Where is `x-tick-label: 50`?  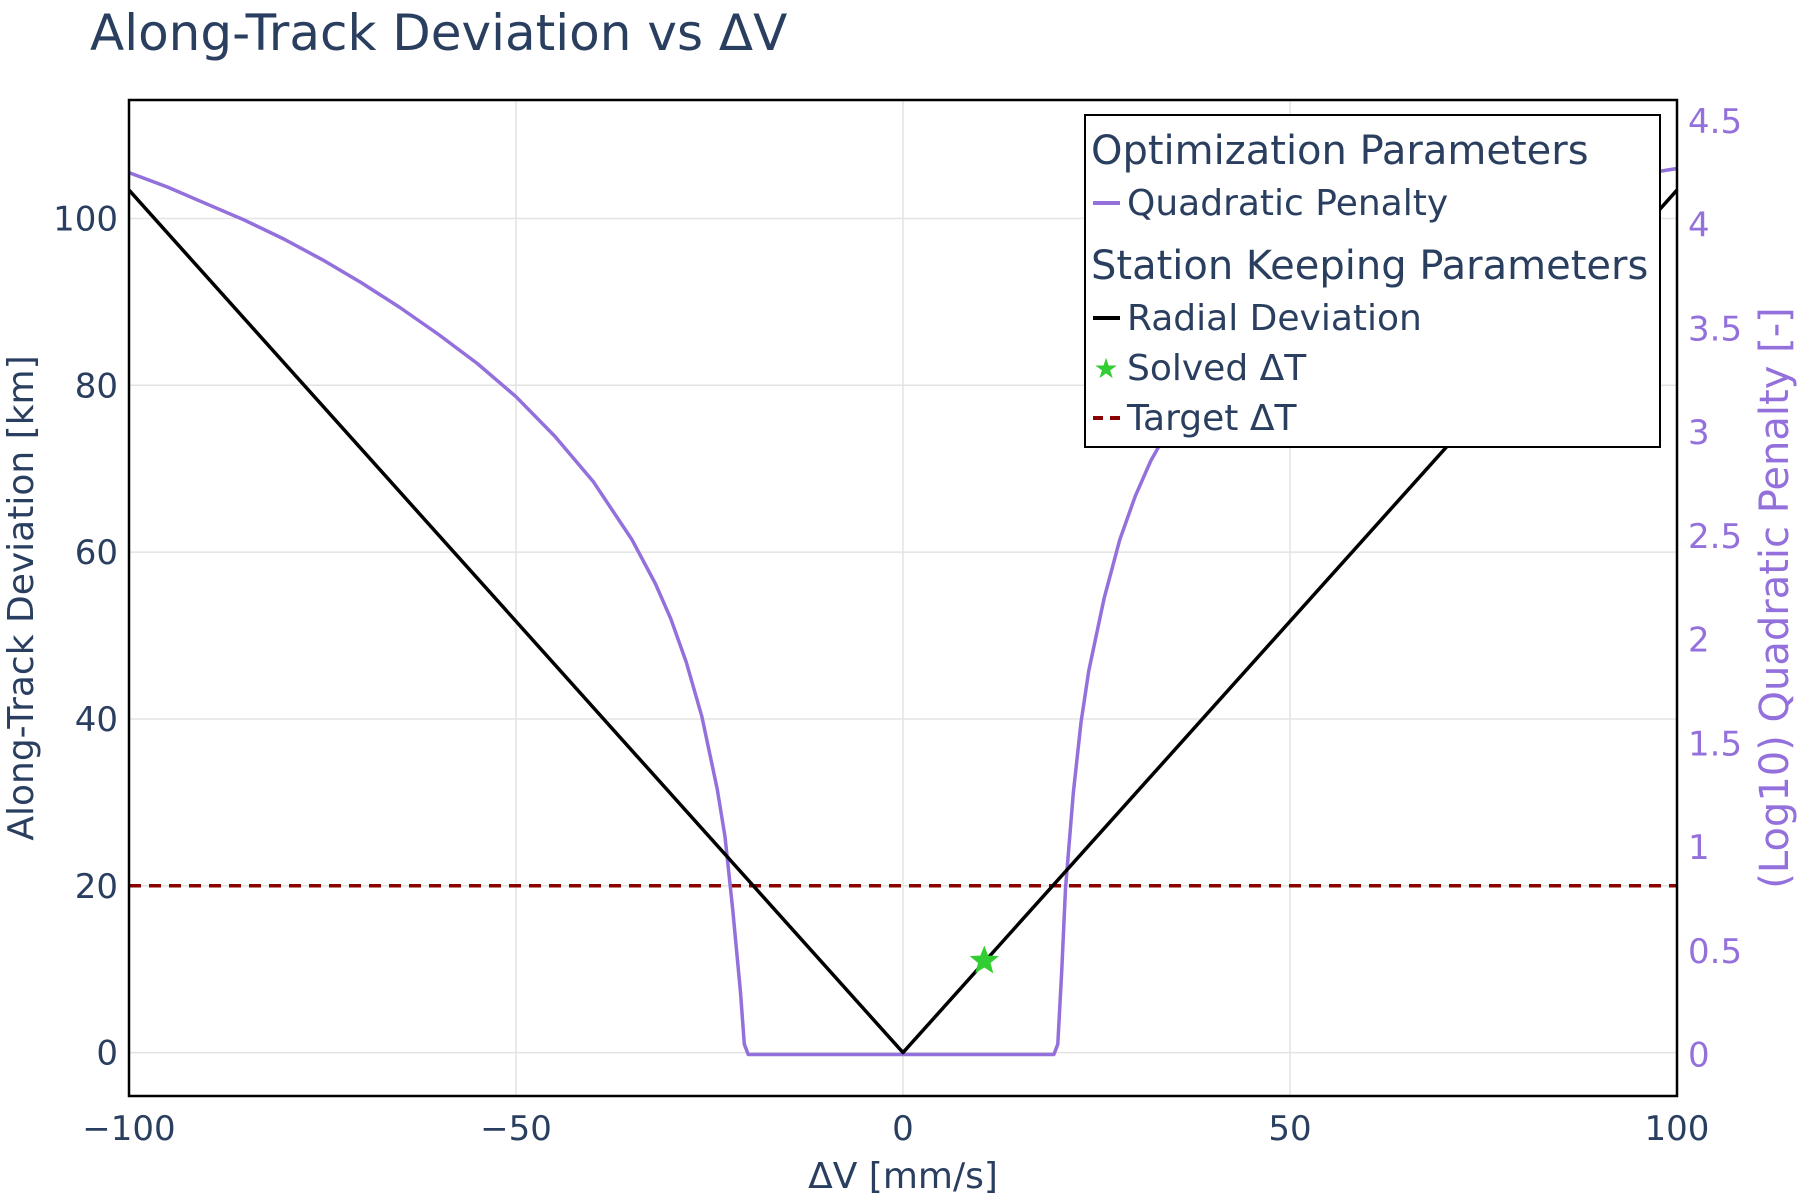 x-tick-label: 50 is located at coordinates (1289, 1129).